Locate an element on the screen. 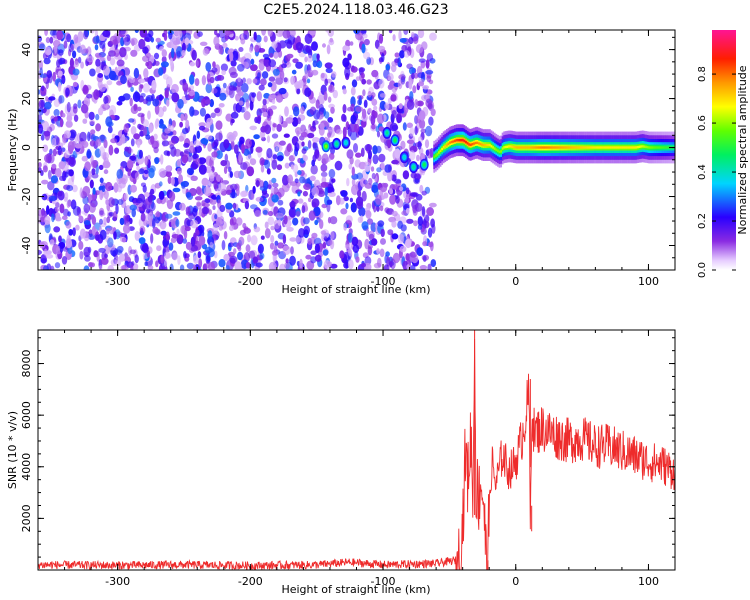 Image resolution: width=750 pixels, height=600 pixels. colorbar-ticklabel: 0.2 is located at coordinates (702, 221).